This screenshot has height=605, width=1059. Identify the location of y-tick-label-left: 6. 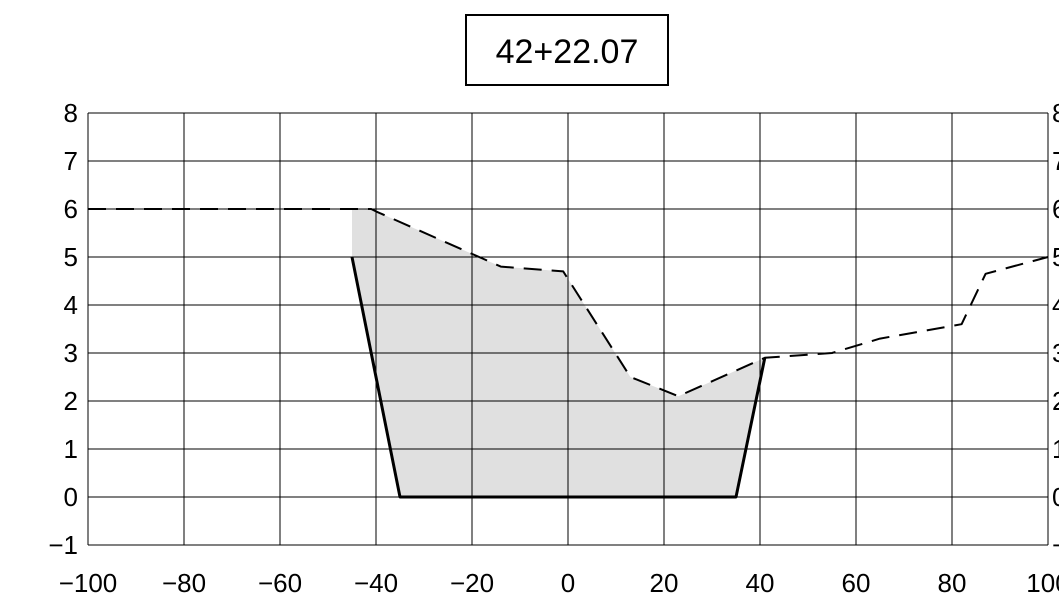
(71, 209).